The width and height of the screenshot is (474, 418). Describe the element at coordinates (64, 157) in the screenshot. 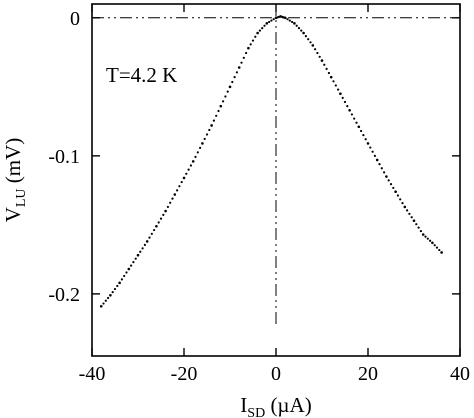

I see `y-tick-label: -0.1` at that location.